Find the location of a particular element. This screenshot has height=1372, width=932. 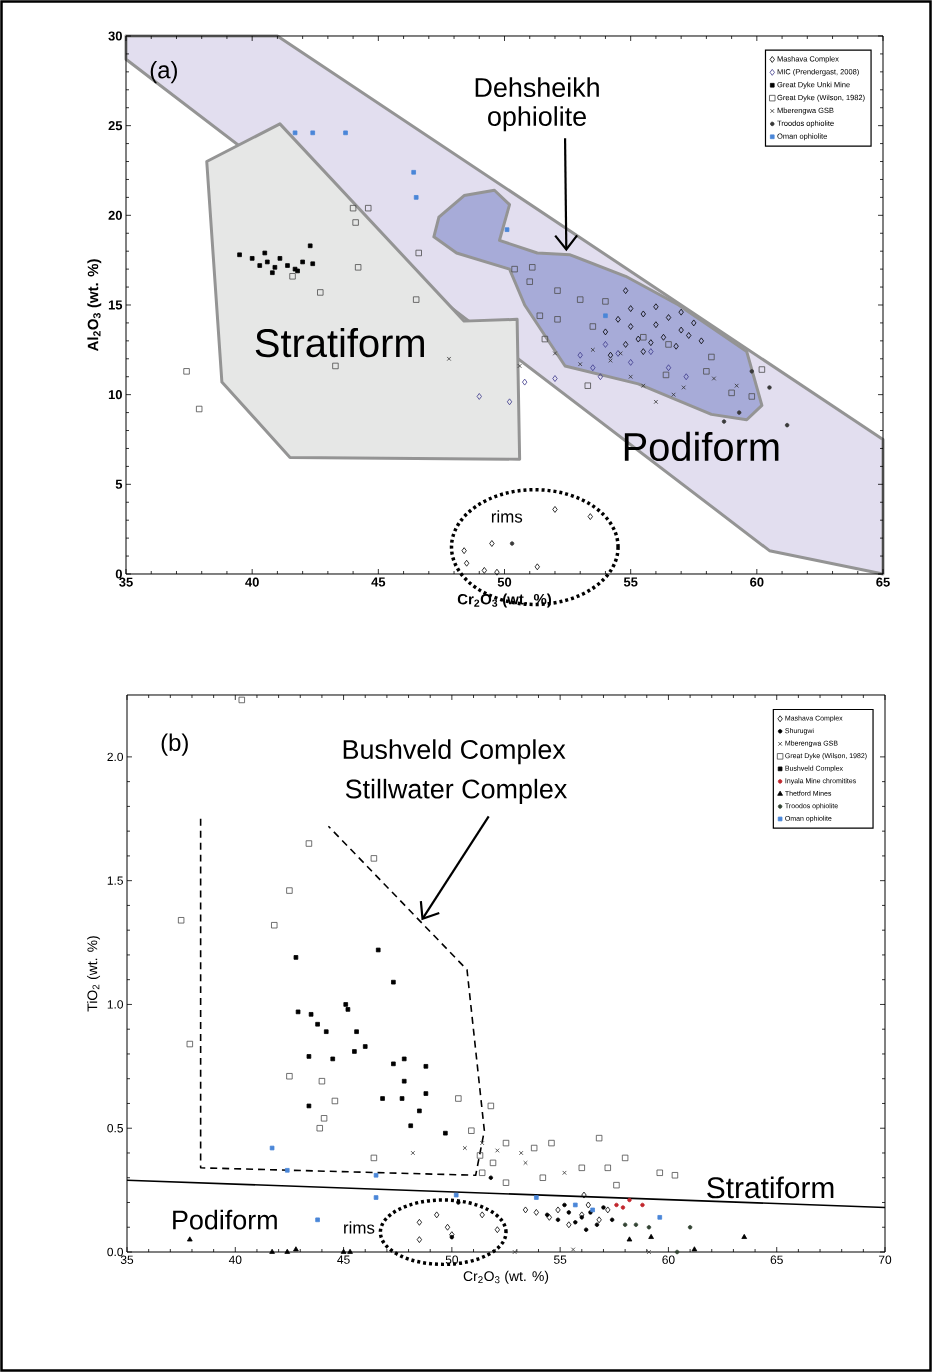

y-tick-label: 10 is located at coordinates (115, 395).